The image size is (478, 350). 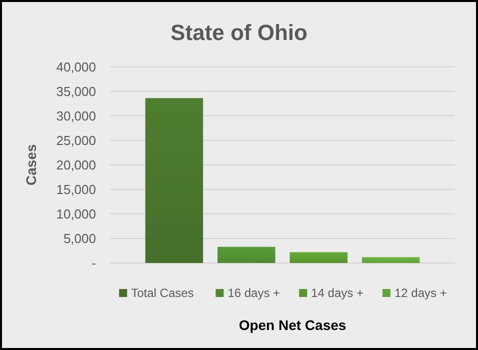 I want to click on y-tick-label: 5,000, so click(x=79, y=238).